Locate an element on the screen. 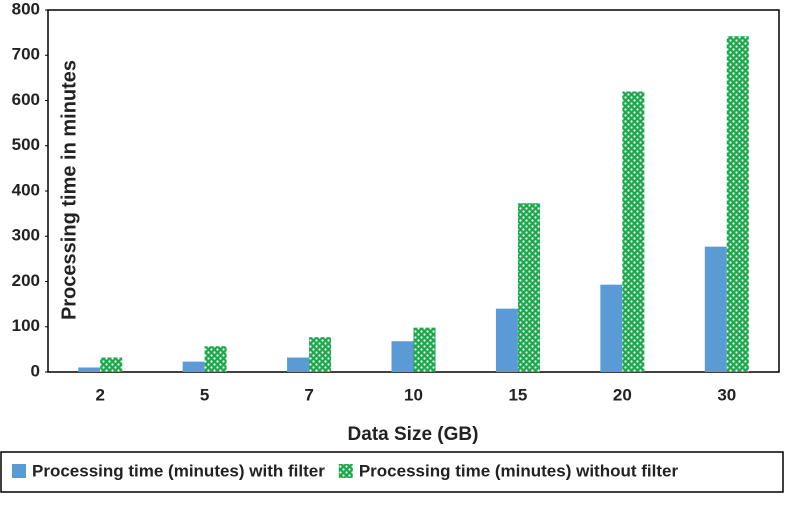  y-tick-label: 0 is located at coordinates (35, 370).